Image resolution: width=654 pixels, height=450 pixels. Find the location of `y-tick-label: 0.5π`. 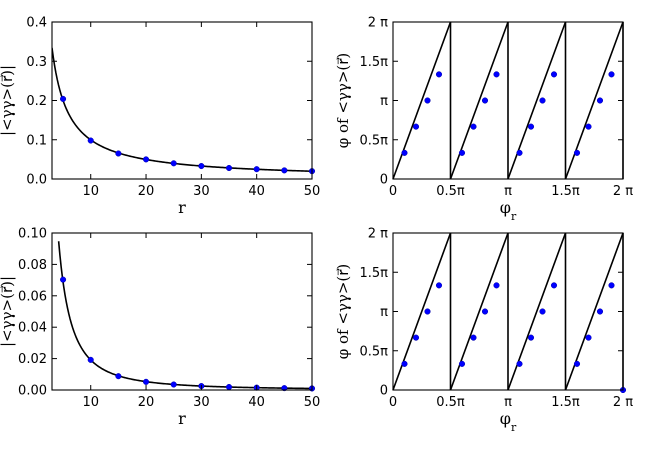

y-tick-label: 0.5π is located at coordinates (373, 351).